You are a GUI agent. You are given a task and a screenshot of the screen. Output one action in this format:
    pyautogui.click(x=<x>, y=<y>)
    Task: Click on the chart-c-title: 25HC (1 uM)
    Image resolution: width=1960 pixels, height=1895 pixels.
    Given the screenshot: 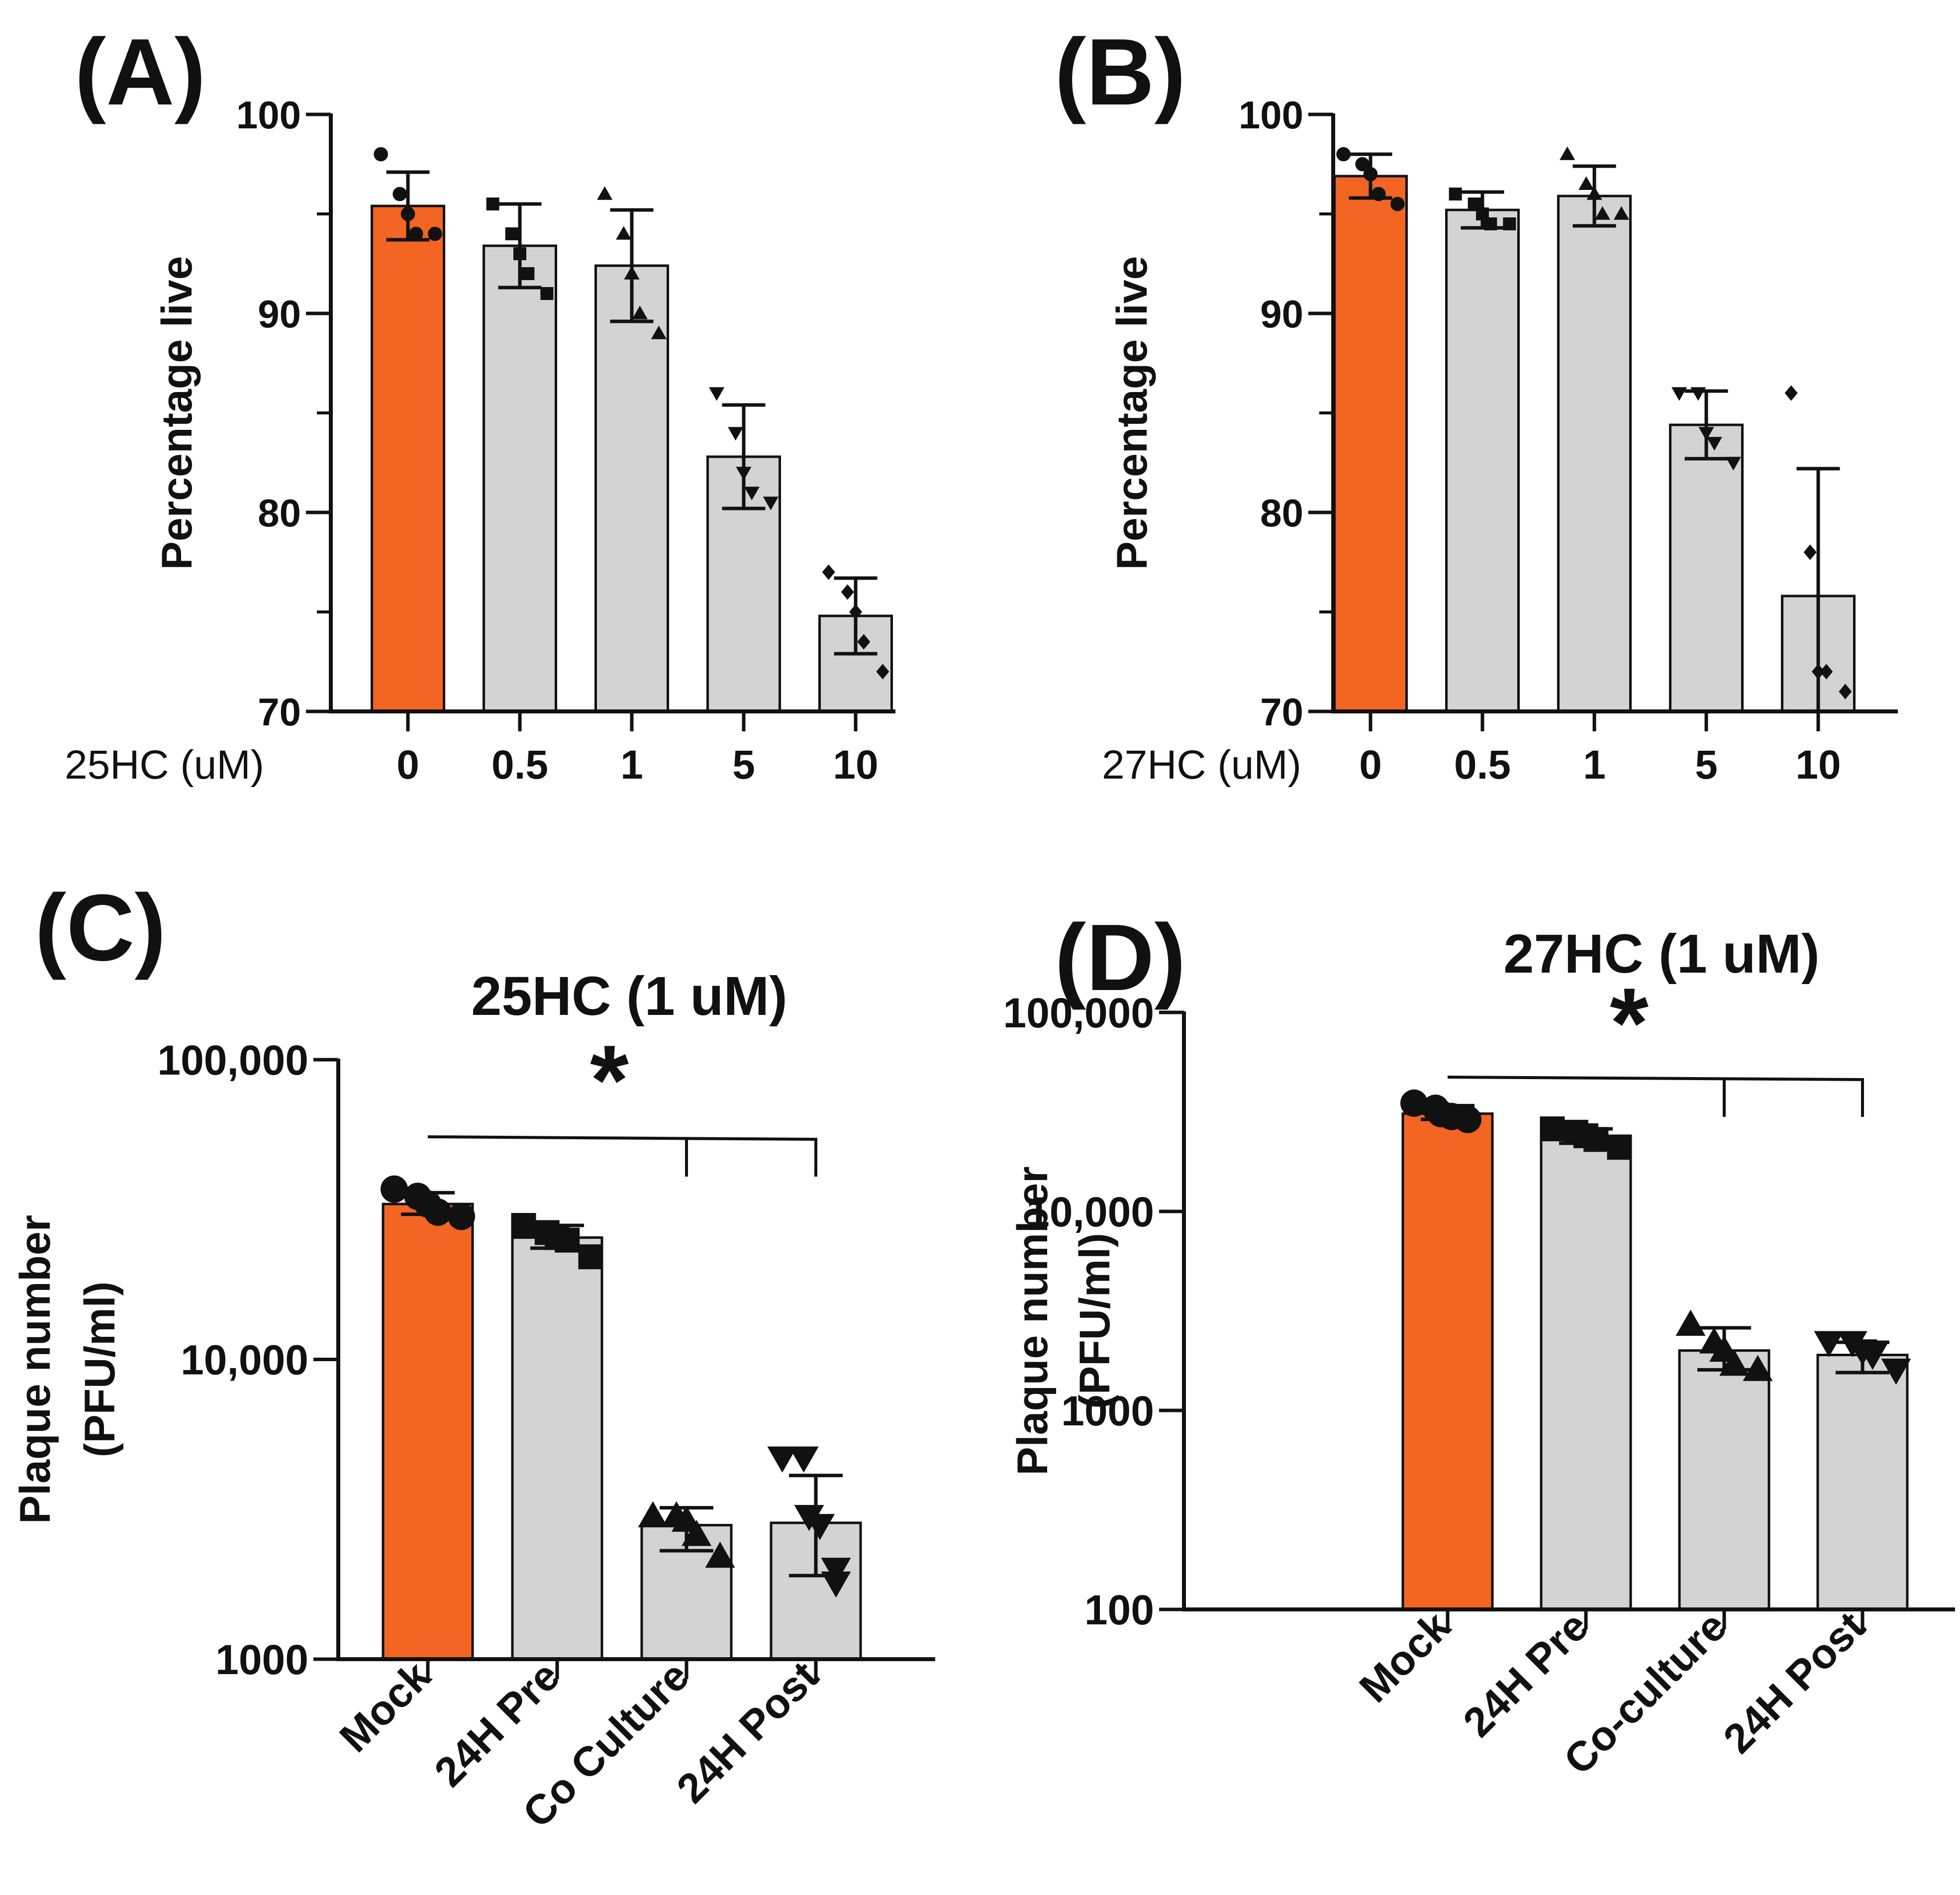 What is the action you would take?
    pyautogui.click(x=629, y=996)
    